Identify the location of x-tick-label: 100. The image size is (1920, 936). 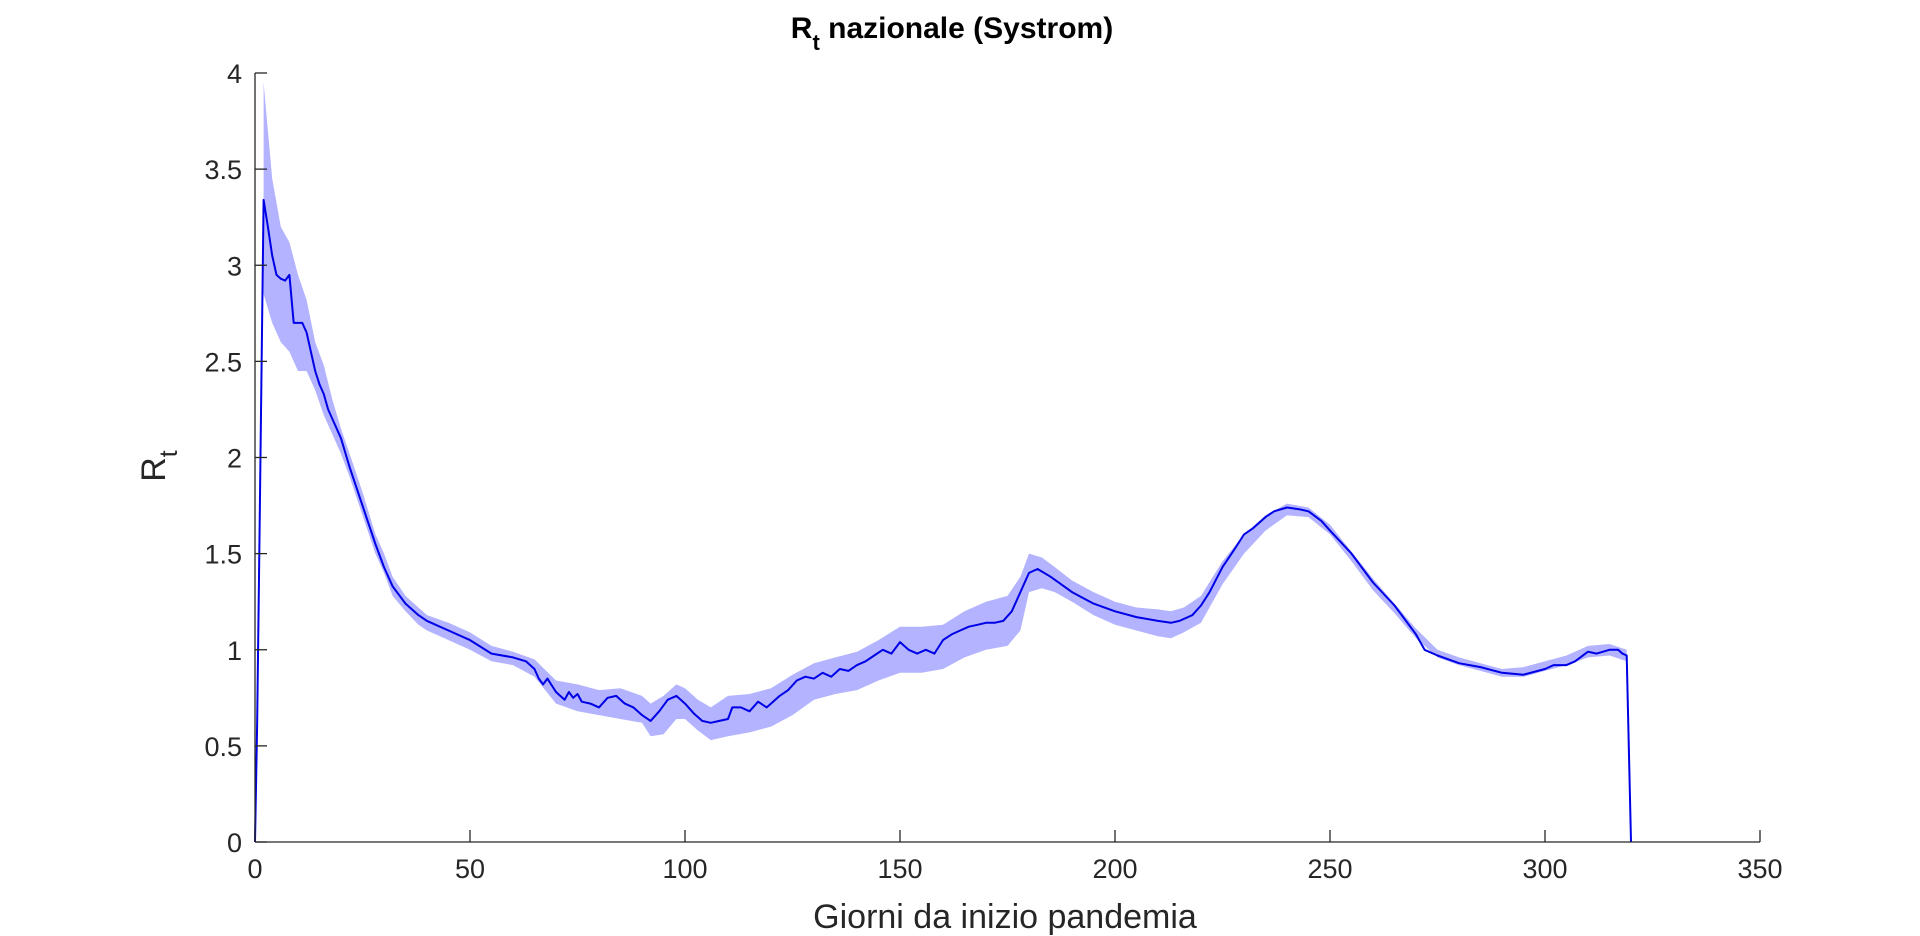
(684, 869).